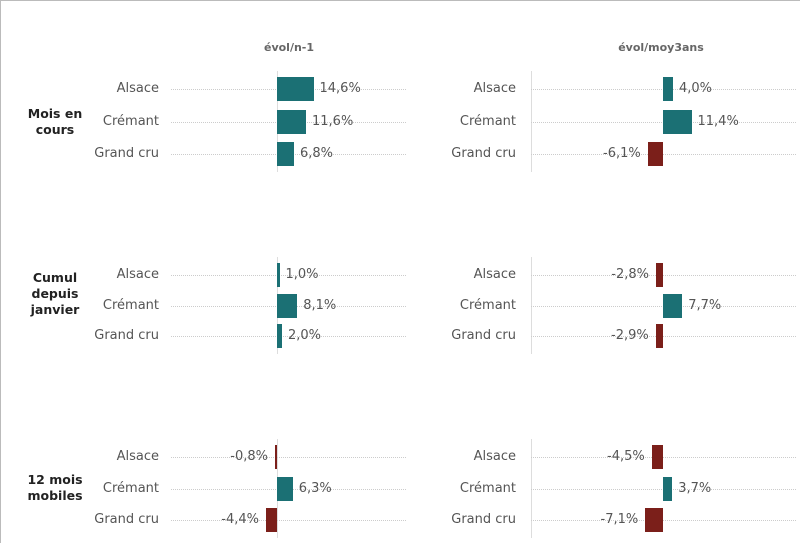  What do you see at coordinates (705, 305) in the screenshot?
I see `value-label: 7,7%` at bounding box center [705, 305].